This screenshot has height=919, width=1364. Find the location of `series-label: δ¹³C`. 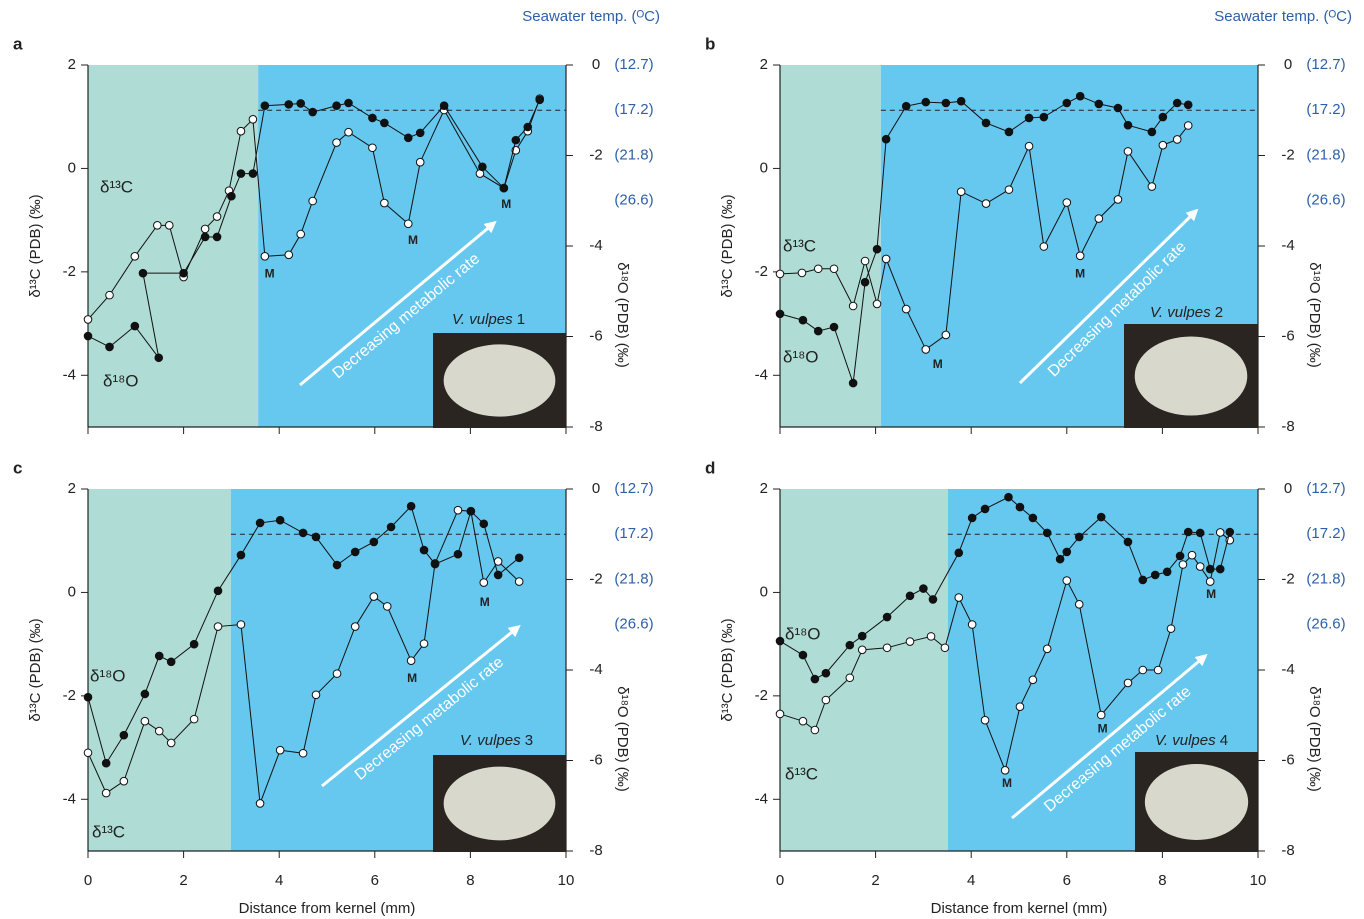

series-label: δ¹³C is located at coordinates (116, 186).